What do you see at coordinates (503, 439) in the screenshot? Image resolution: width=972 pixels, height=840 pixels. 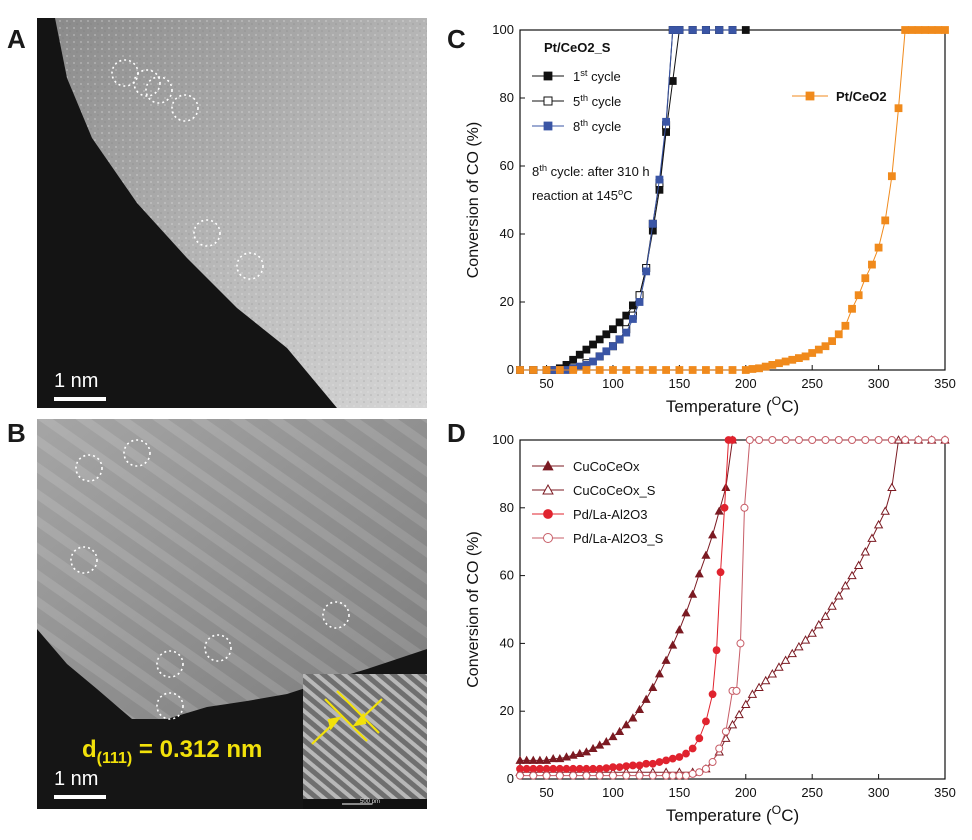 I see `y-tick-label: 100` at bounding box center [503, 439].